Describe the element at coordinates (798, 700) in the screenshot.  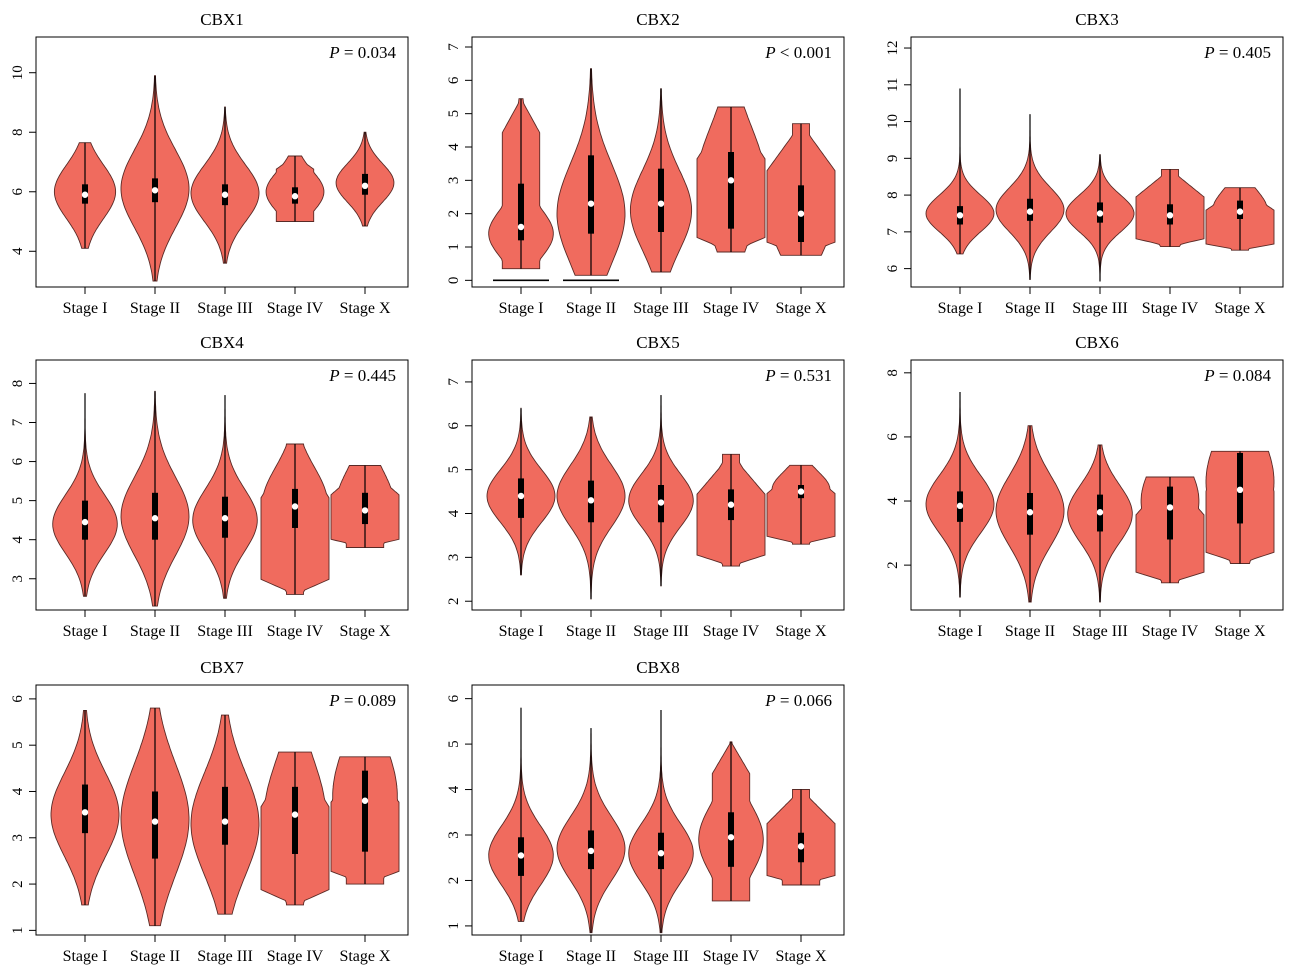
I see `p-value-label: P = 0.066` at that location.